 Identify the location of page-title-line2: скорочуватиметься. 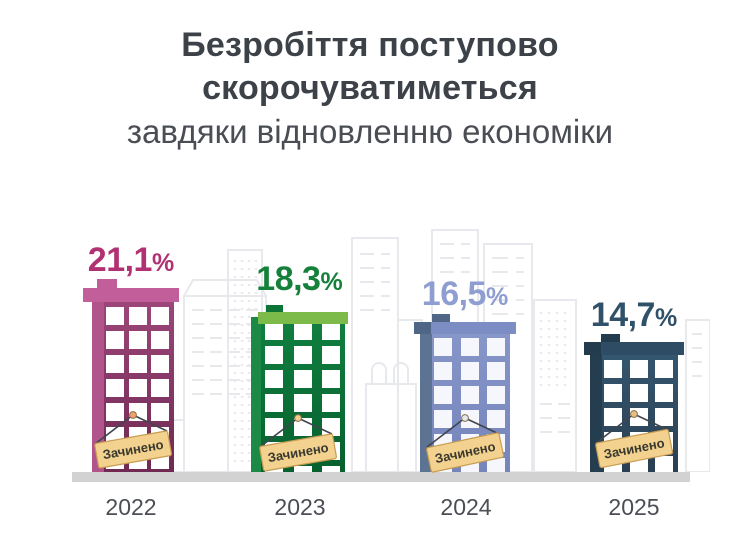
(370, 88).